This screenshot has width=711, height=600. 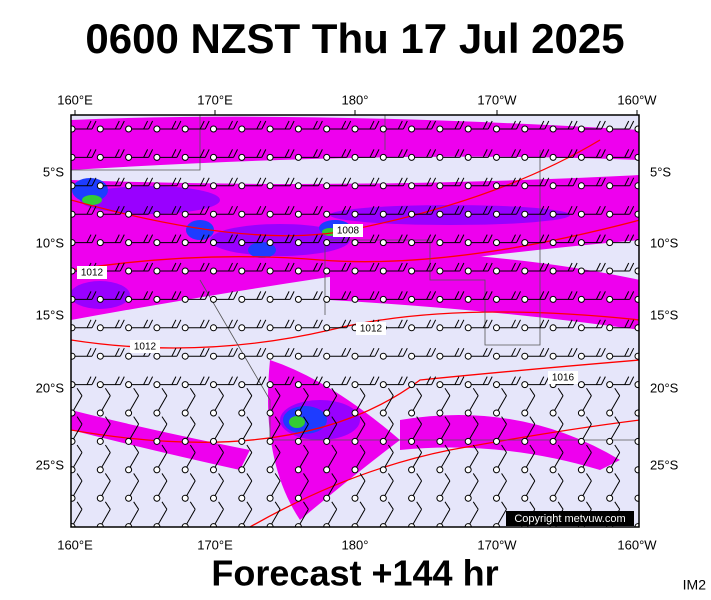 I want to click on label-bg, so click(x=145, y=346).